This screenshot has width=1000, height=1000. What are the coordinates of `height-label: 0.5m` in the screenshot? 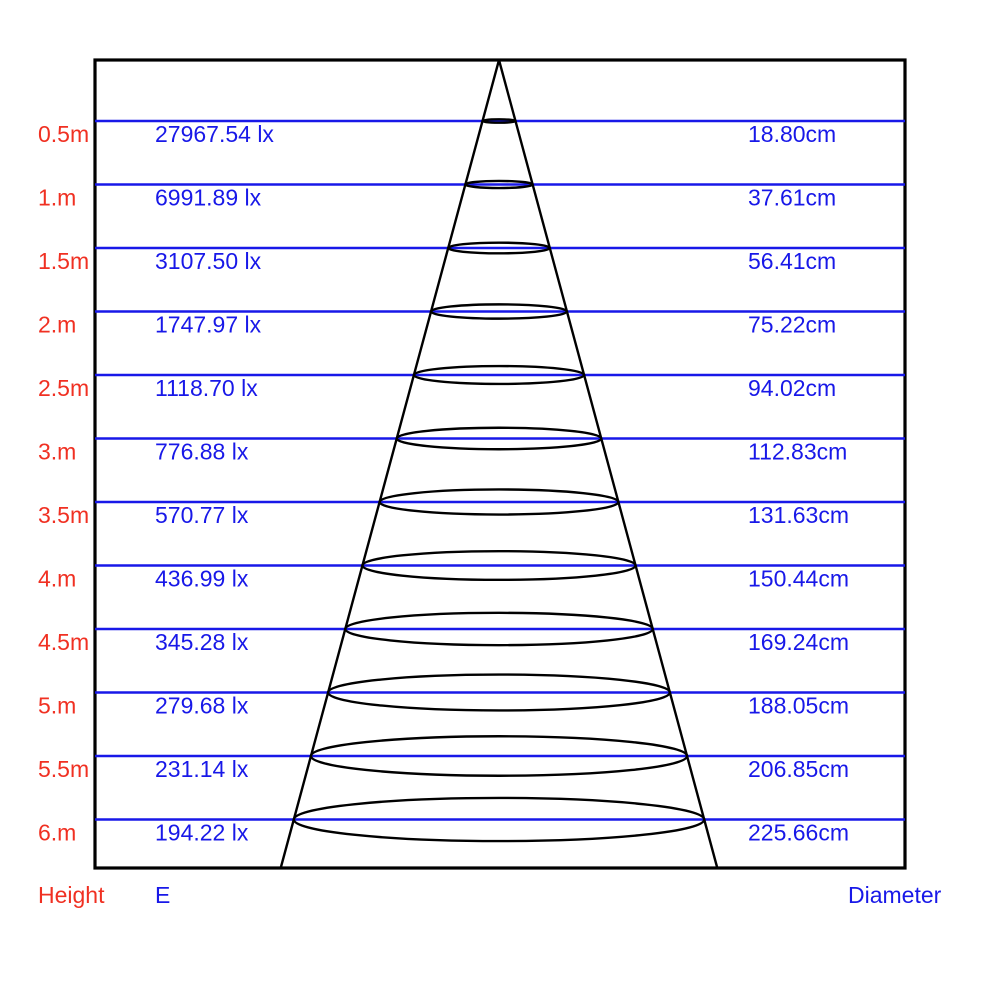 It's located at (63, 134).